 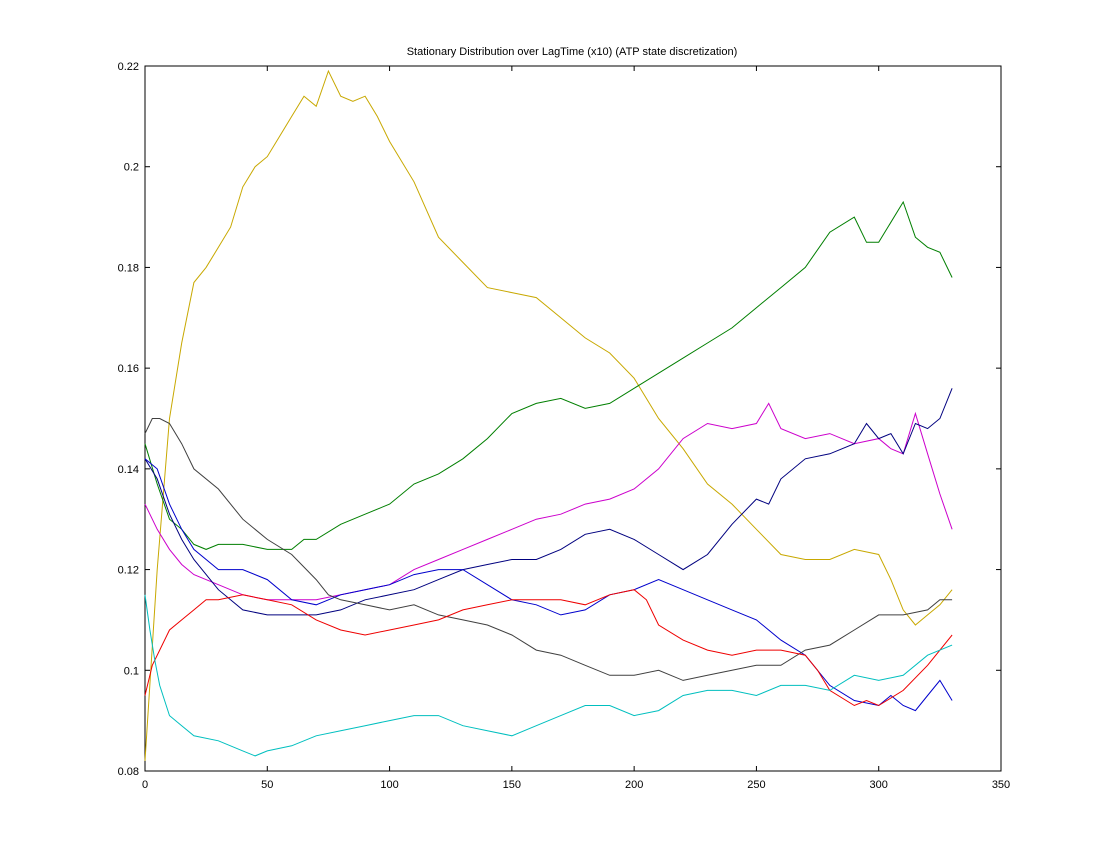 What do you see at coordinates (131, 168) in the screenshot?
I see `y-tick-label: 0.2` at bounding box center [131, 168].